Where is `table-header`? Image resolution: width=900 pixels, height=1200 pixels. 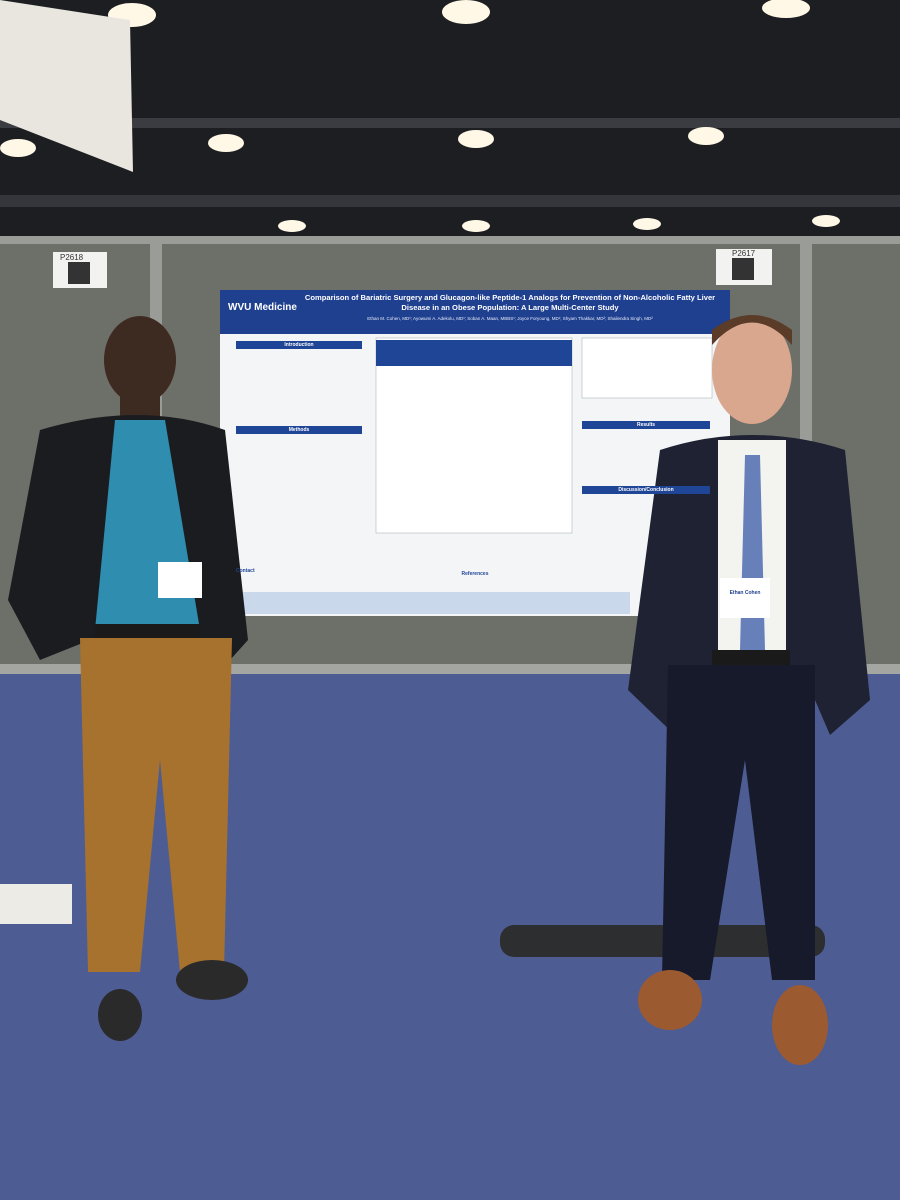 table-header is located at coordinates (474, 353).